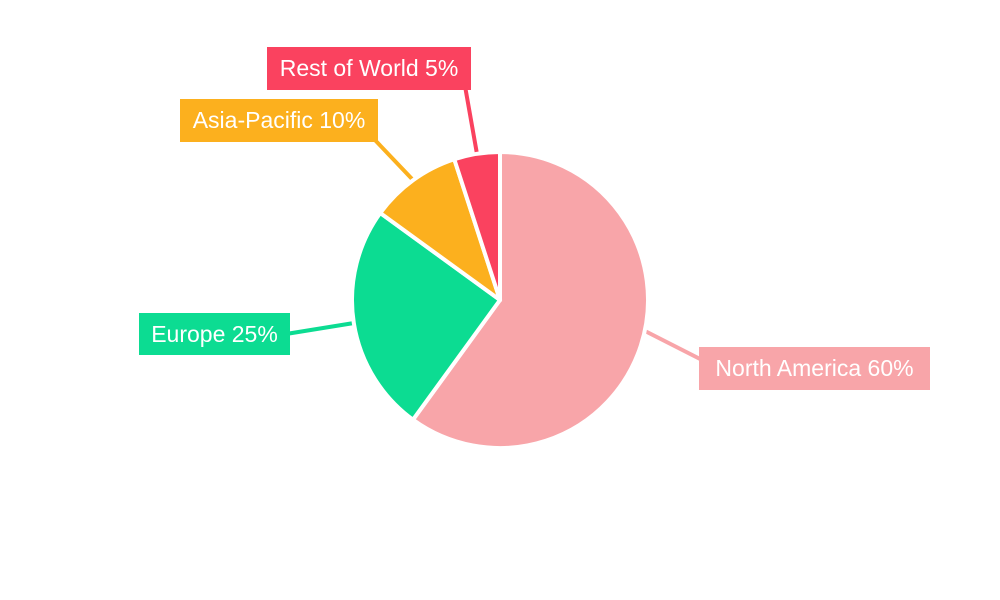 Image resolution: width=1000 pixels, height=600 pixels. Describe the element at coordinates (393, 159) in the screenshot. I see `leader-line-asia-pacific` at that location.